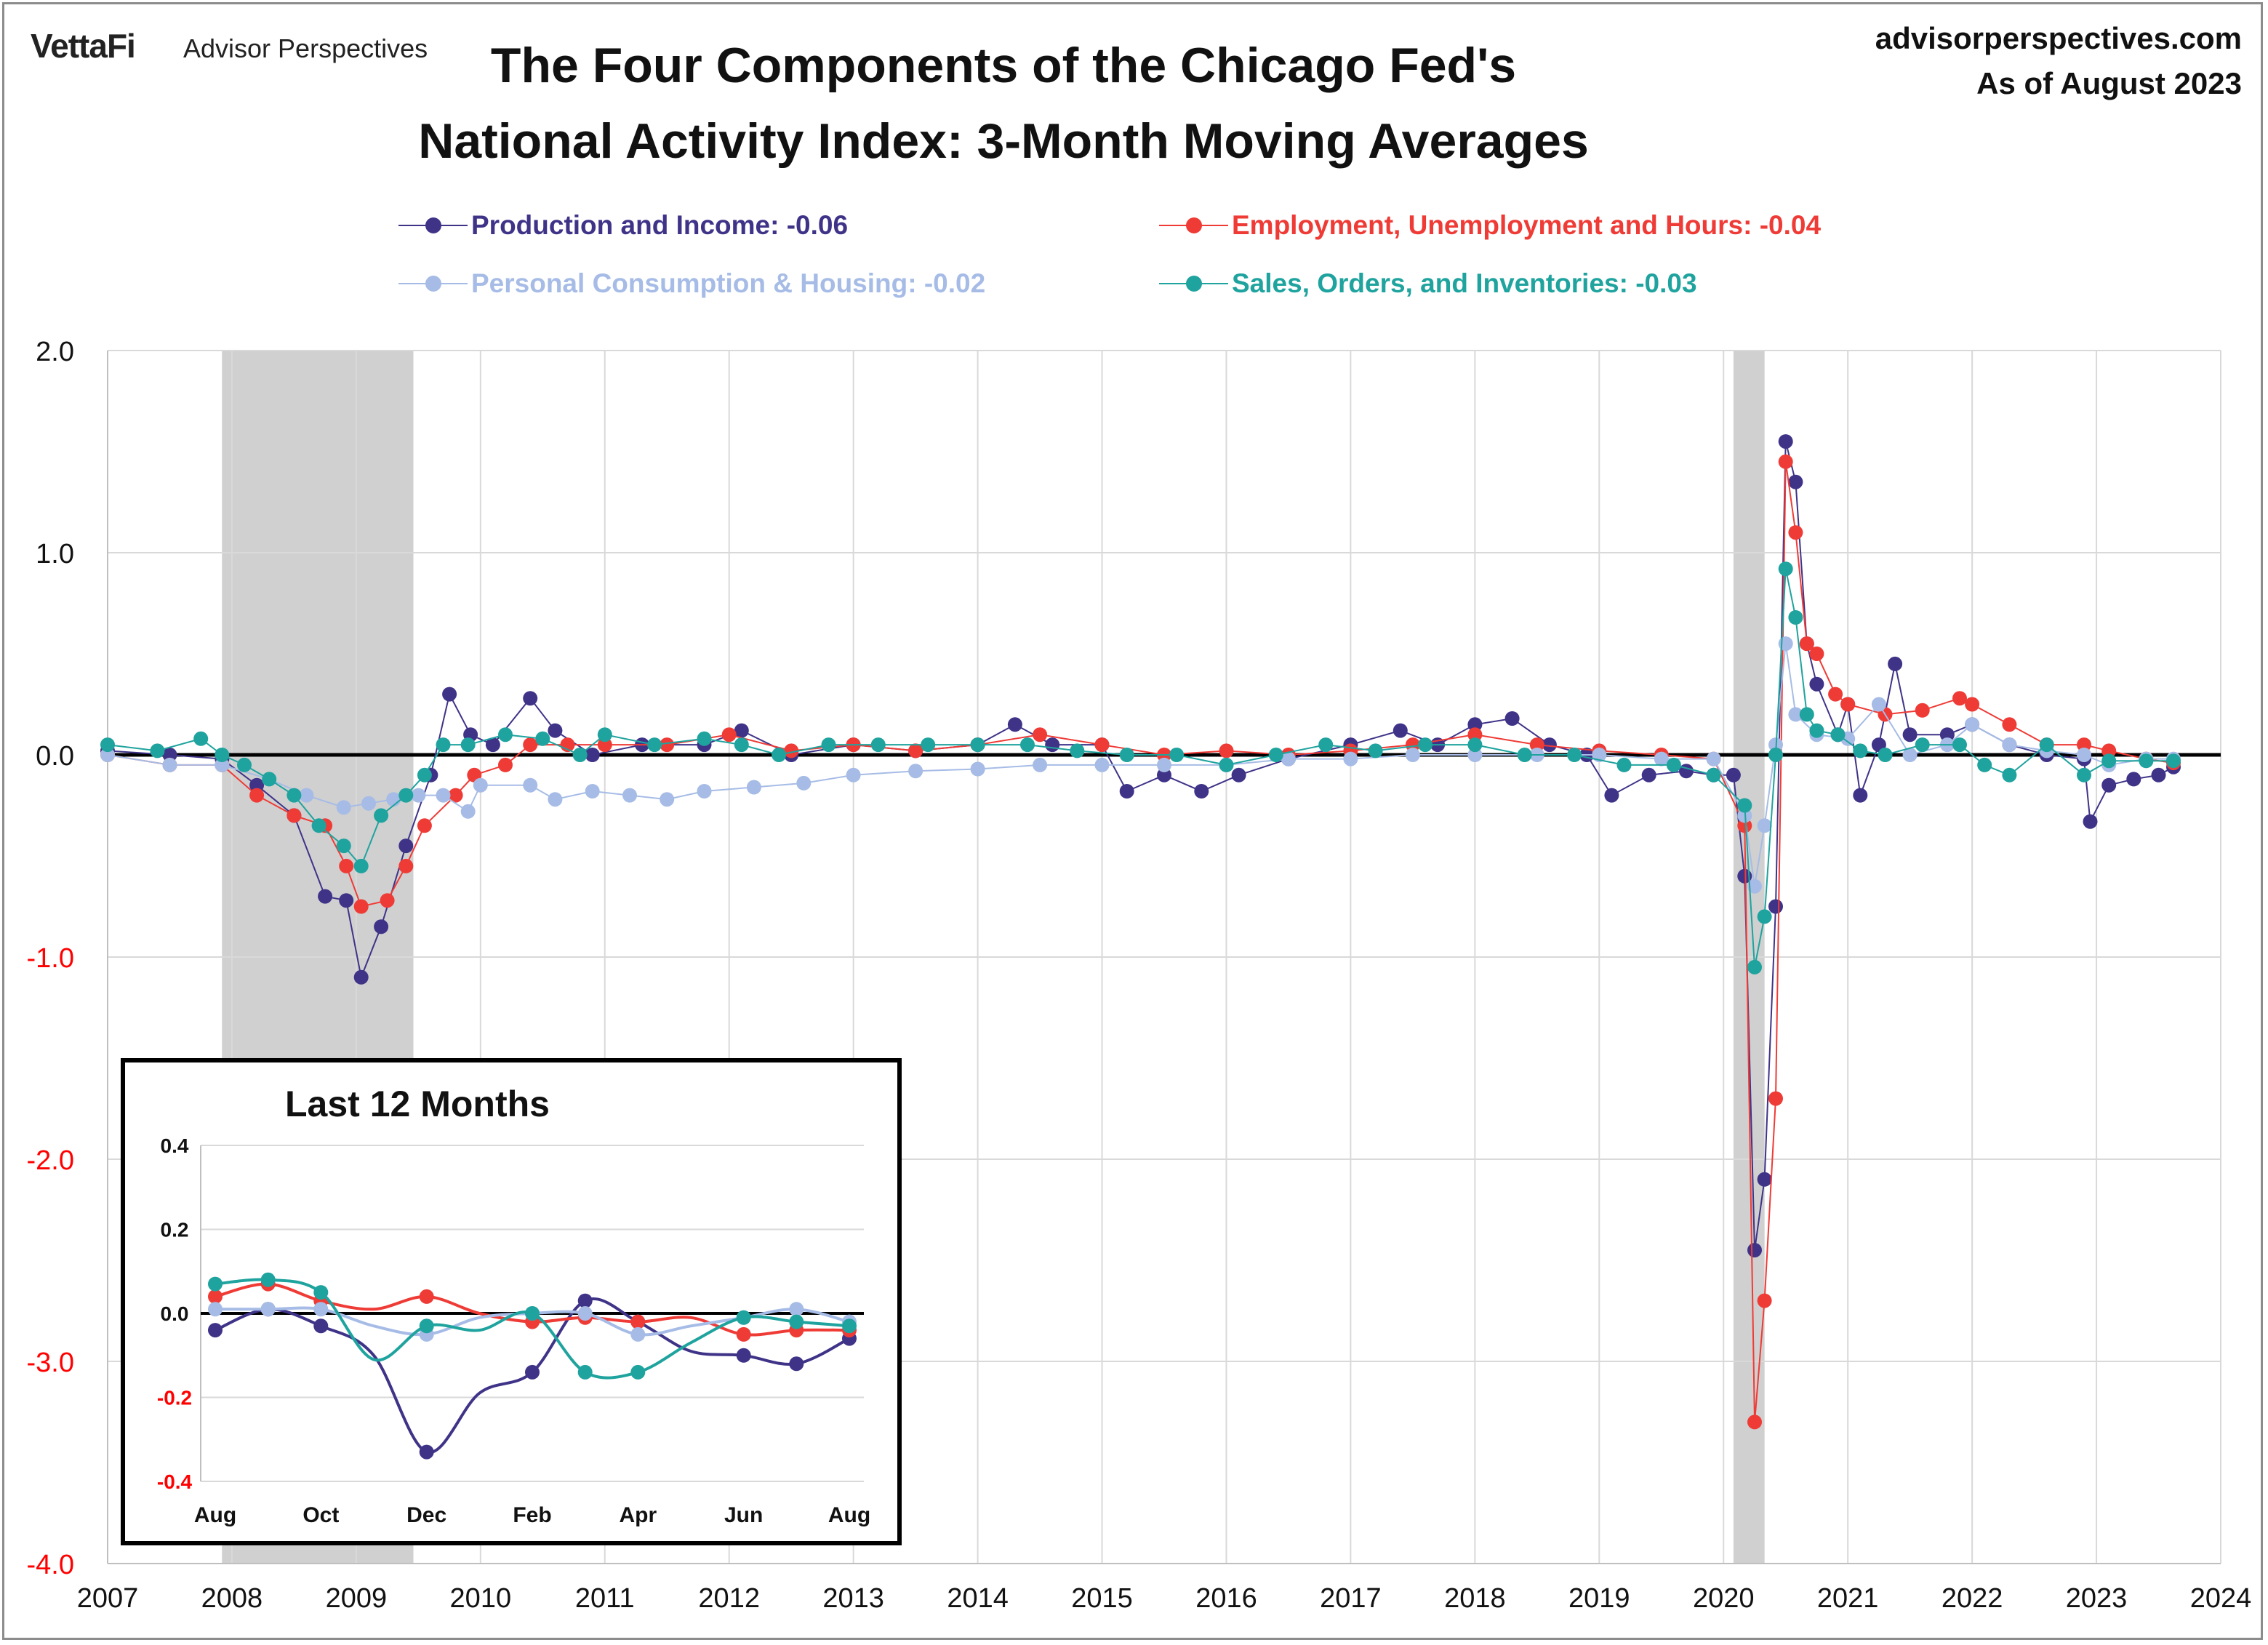 The image size is (2268, 1645). What do you see at coordinates (2058, 38) in the screenshot?
I see `site-url: advisorperspectives.com` at bounding box center [2058, 38].